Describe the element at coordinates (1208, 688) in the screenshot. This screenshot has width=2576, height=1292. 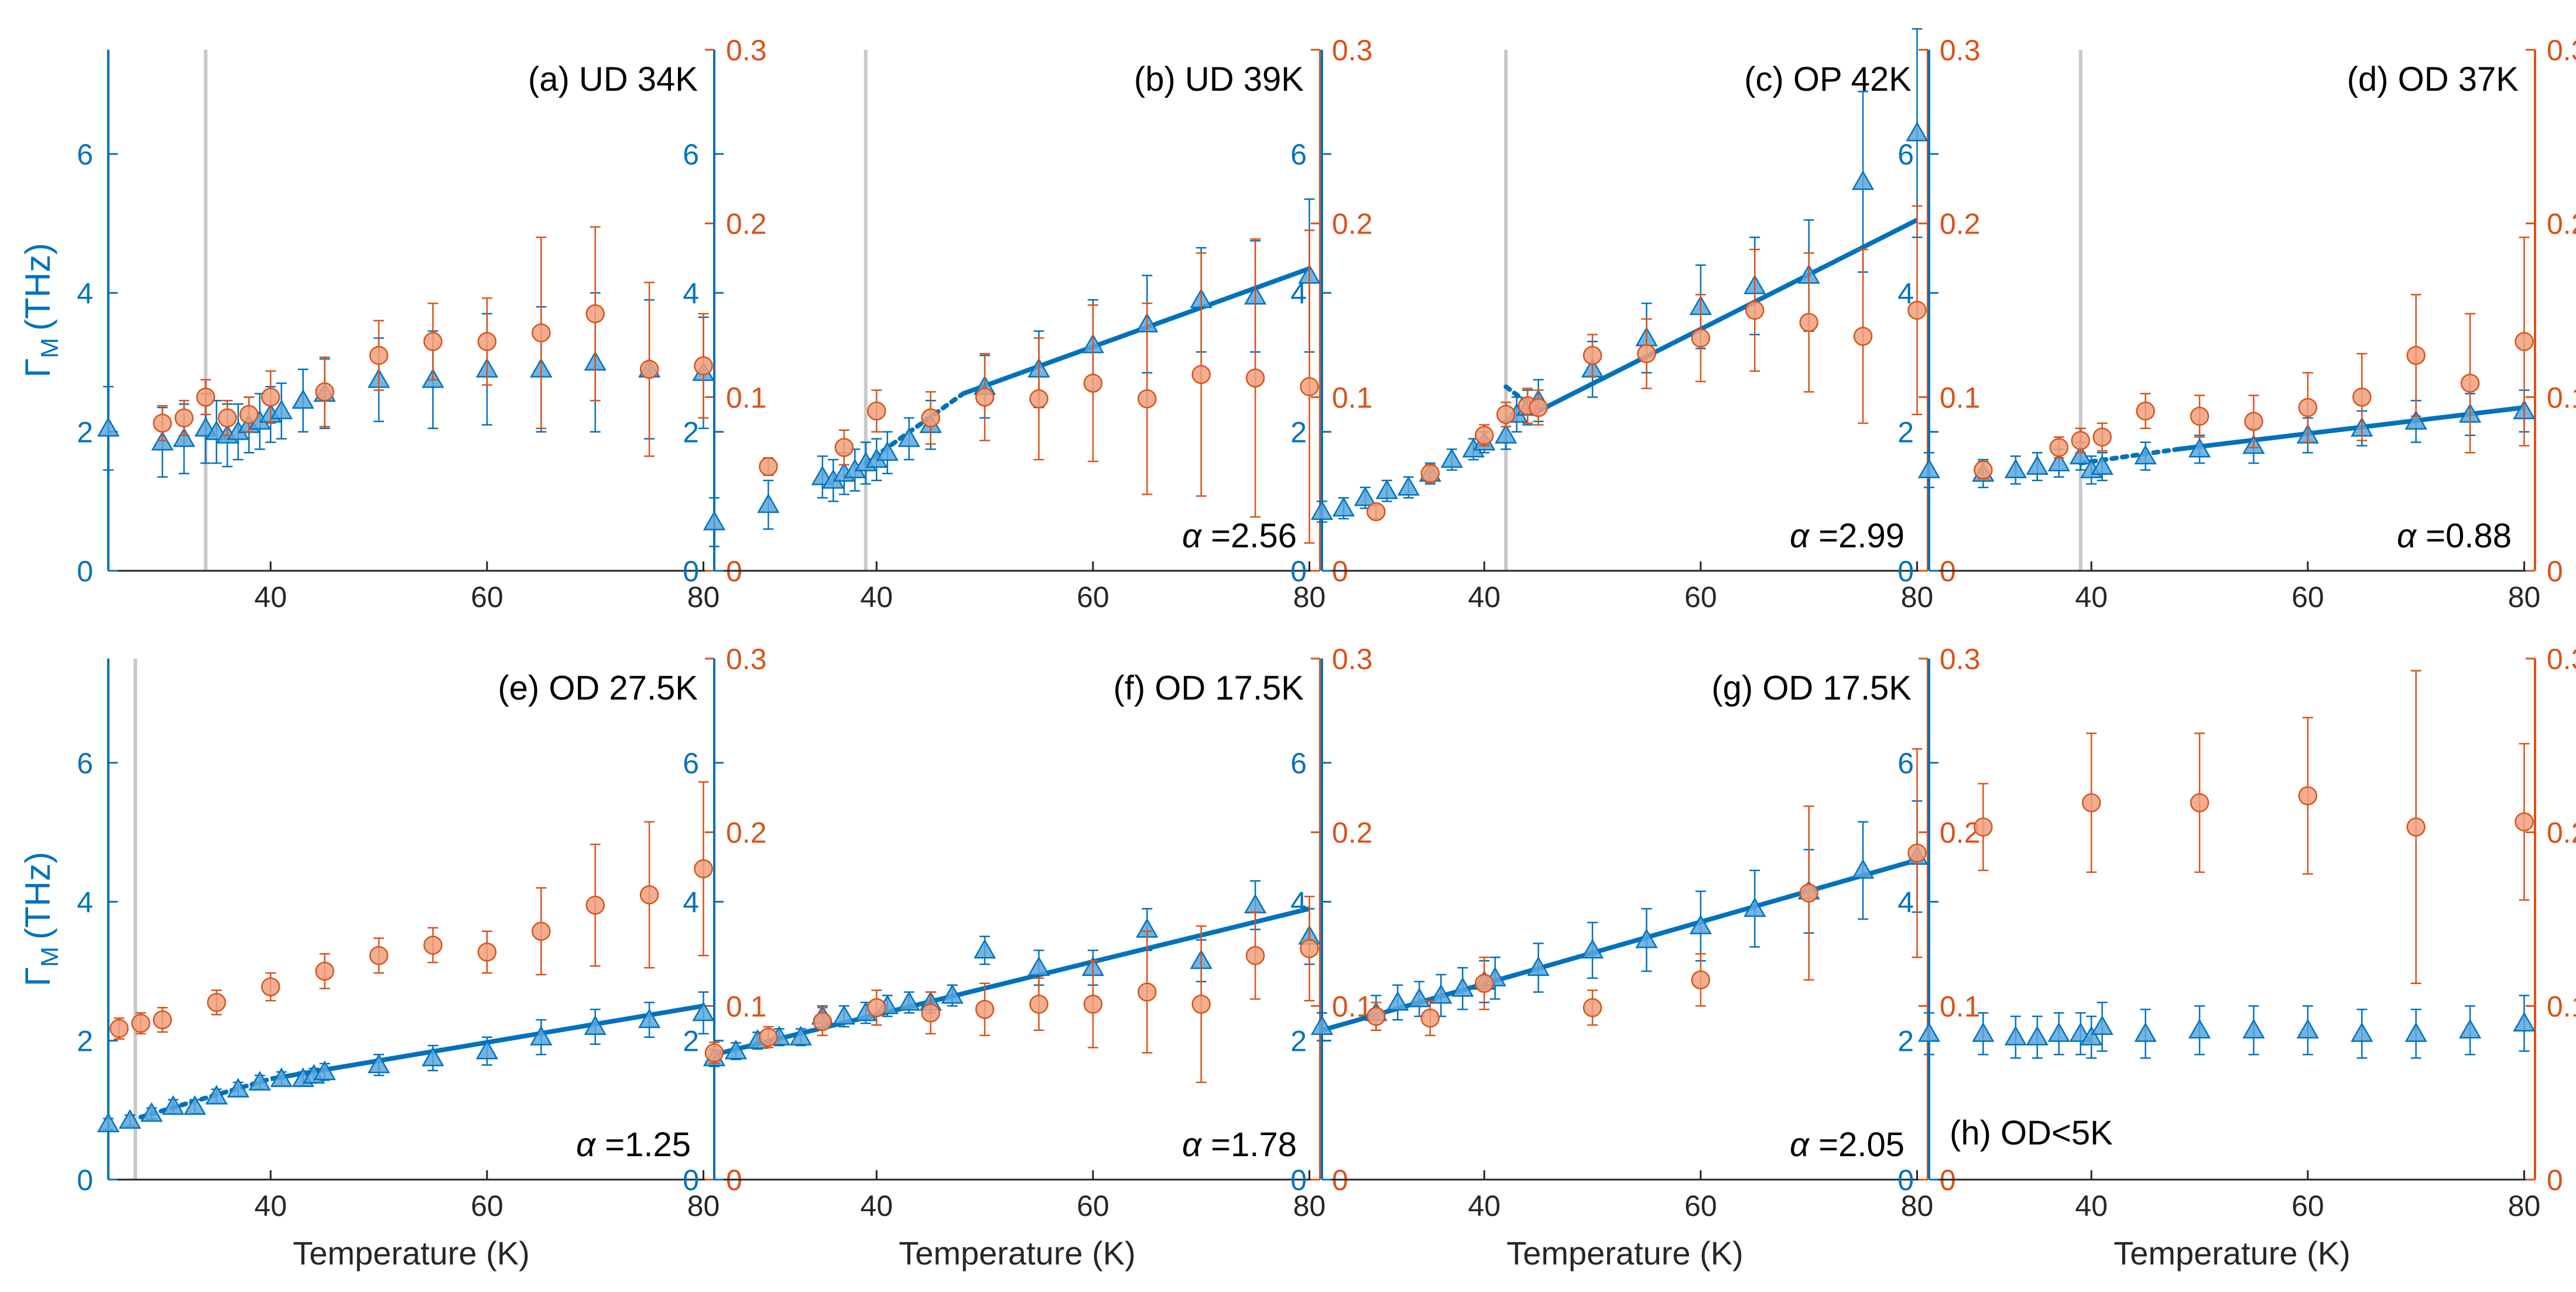
I see `panel-title: (f) OD 17.5K` at that location.